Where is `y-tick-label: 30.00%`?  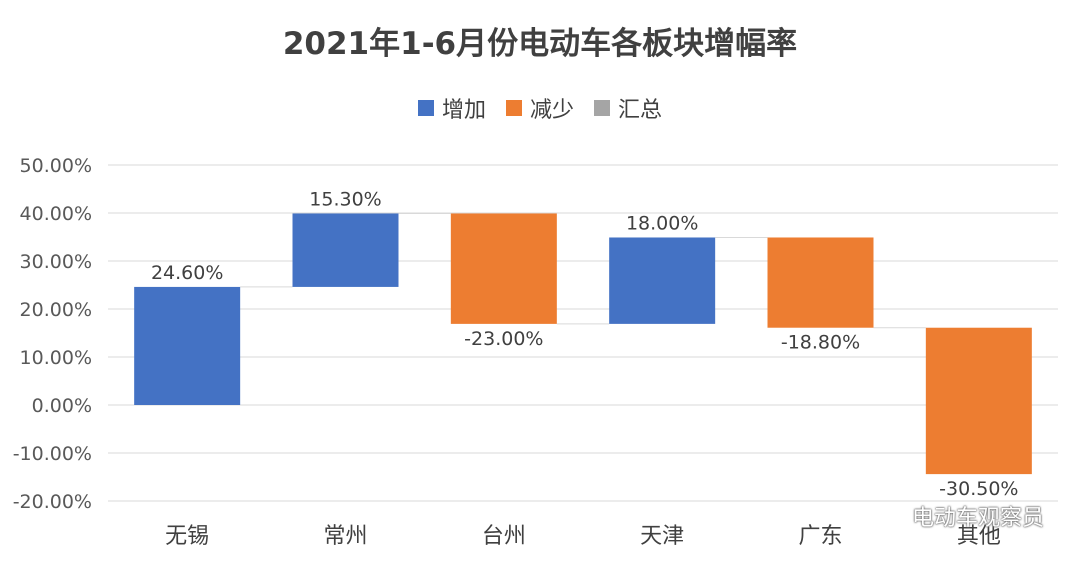 y-tick-label: 30.00% is located at coordinates (56, 262).